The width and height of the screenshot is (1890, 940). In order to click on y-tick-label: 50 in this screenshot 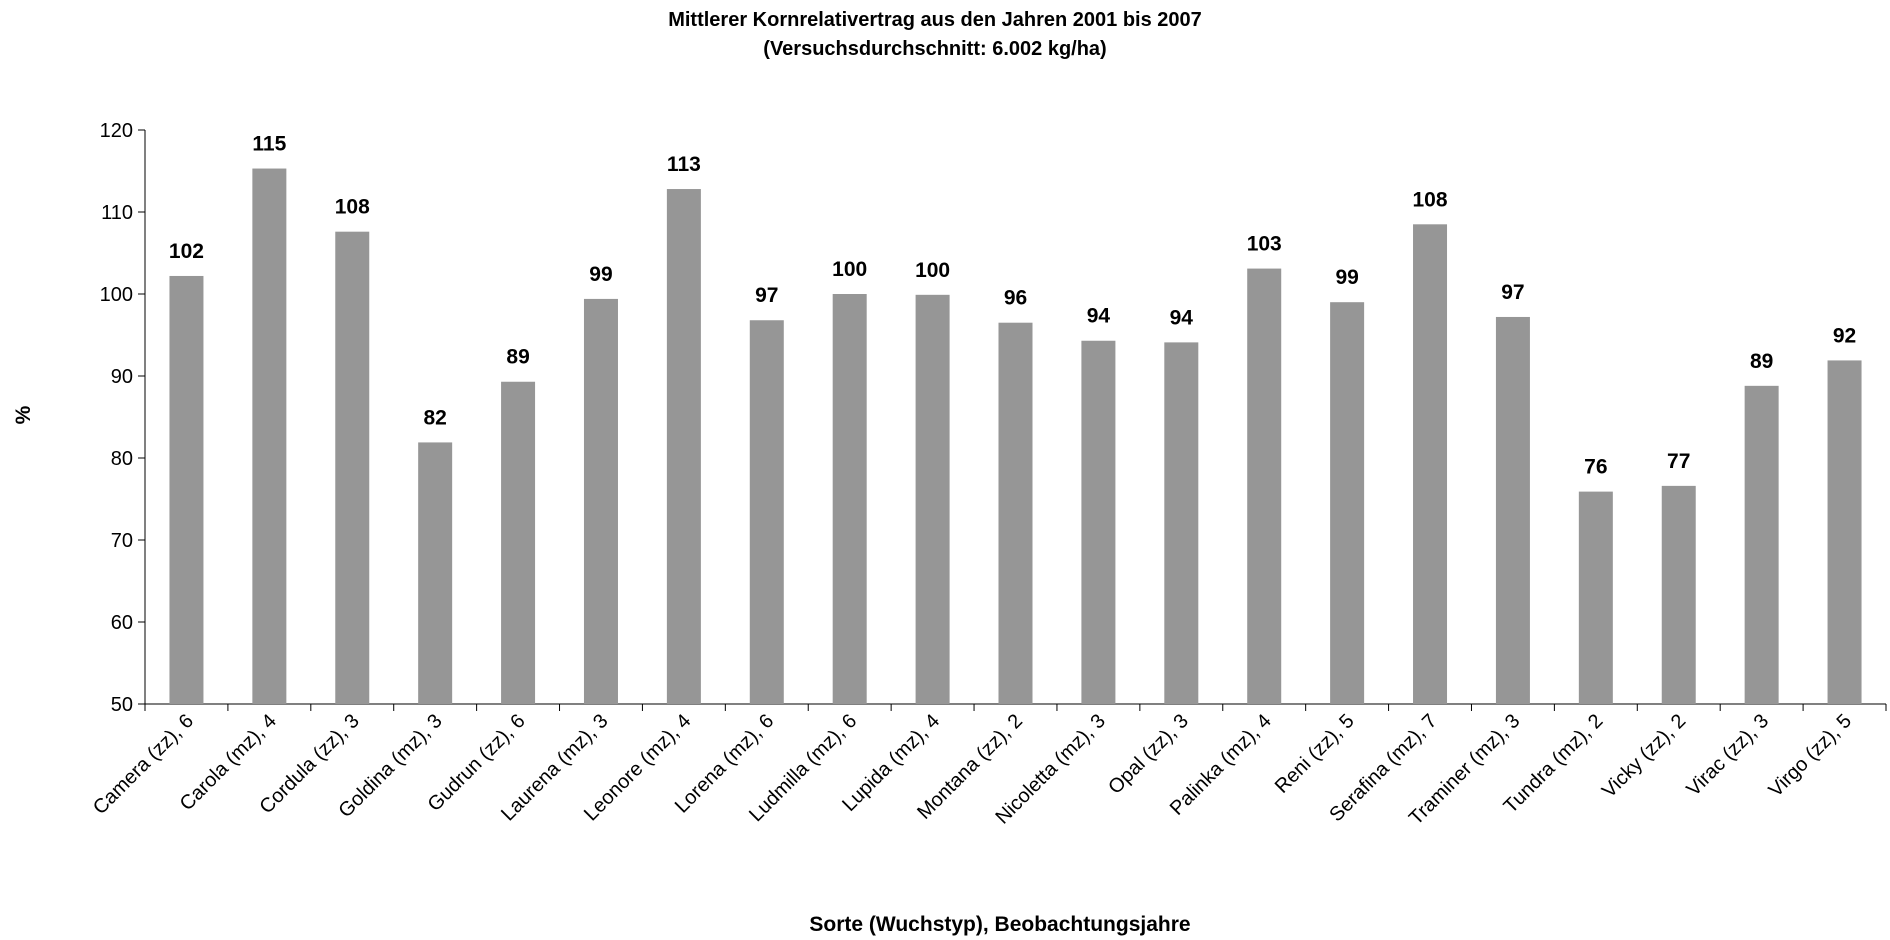, I will do `click(122, 705)`.